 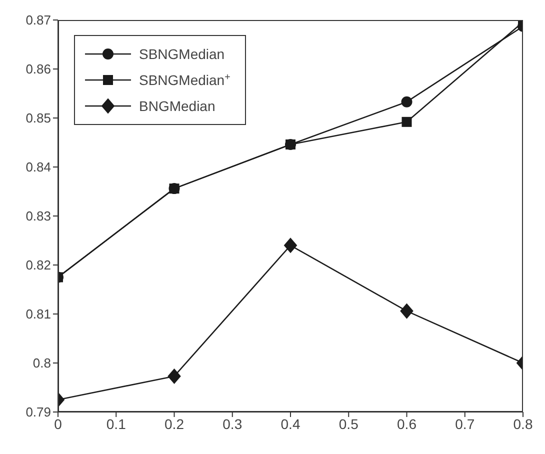 What do you see at coordinates (38, 412) in the screenshot?
I see `y-tick-label: 0.79` at bounding box center [38, 412].